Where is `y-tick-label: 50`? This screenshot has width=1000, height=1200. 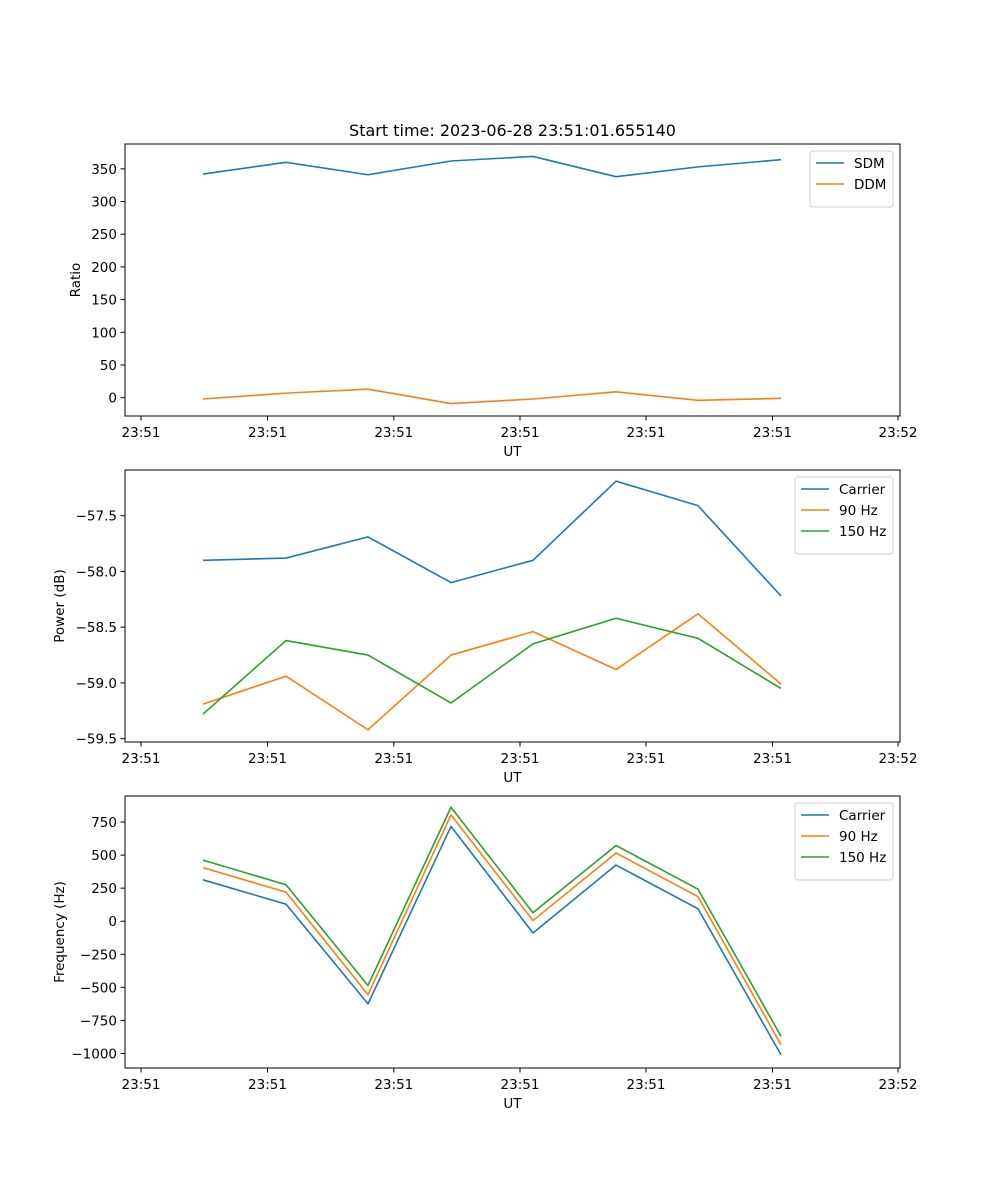
y-tick-label: 50 is located at coordinates (108, 366).